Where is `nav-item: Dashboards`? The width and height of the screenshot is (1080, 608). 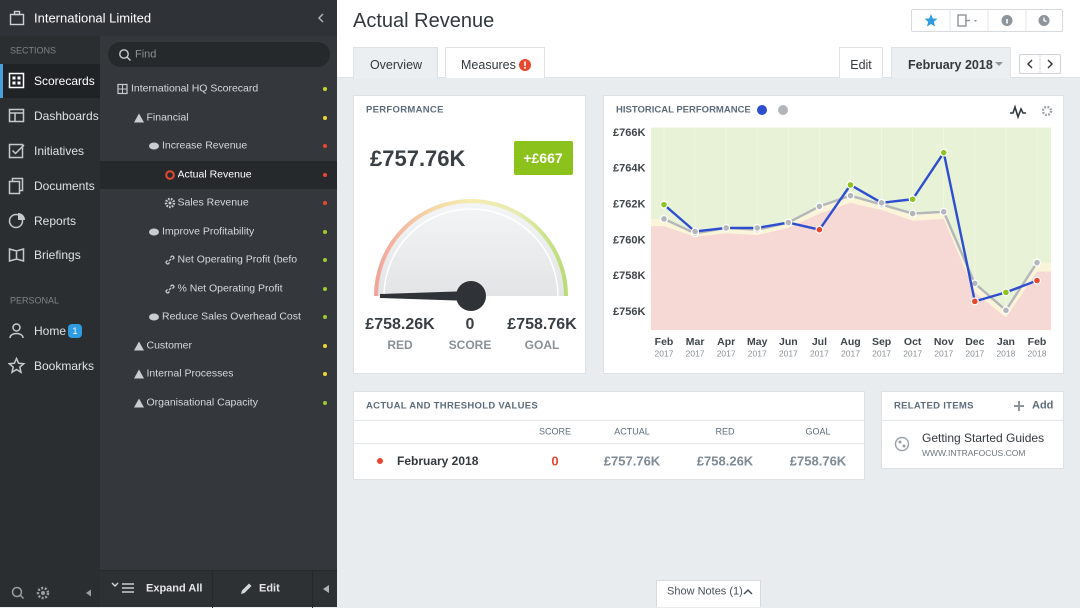 nav-item: Dashboards is located at coordinates (50, 116).